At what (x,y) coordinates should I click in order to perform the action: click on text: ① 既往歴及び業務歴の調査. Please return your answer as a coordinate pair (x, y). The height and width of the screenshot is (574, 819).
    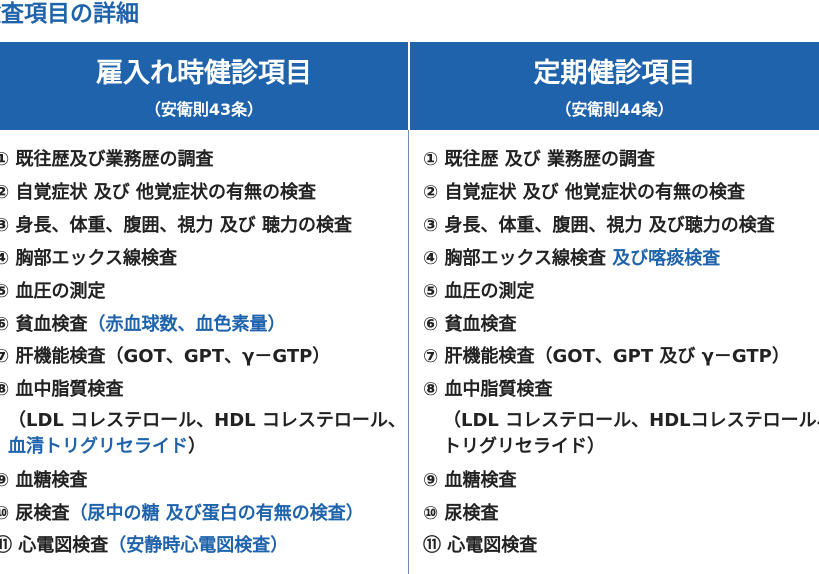
    Looking at the image, I should click on (107, 159).